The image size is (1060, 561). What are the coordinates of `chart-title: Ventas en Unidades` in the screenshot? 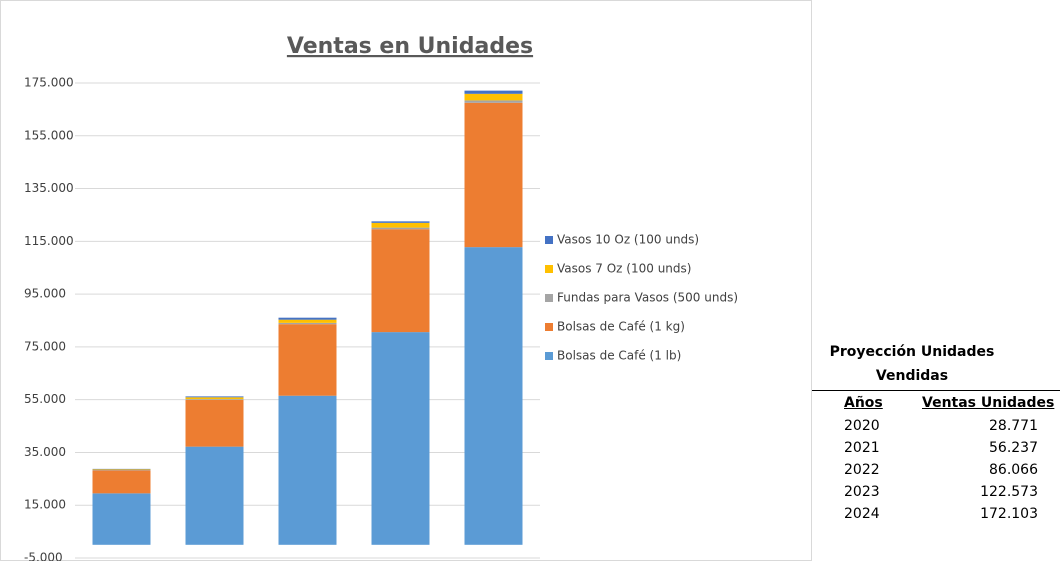 It's located at (410, 46).